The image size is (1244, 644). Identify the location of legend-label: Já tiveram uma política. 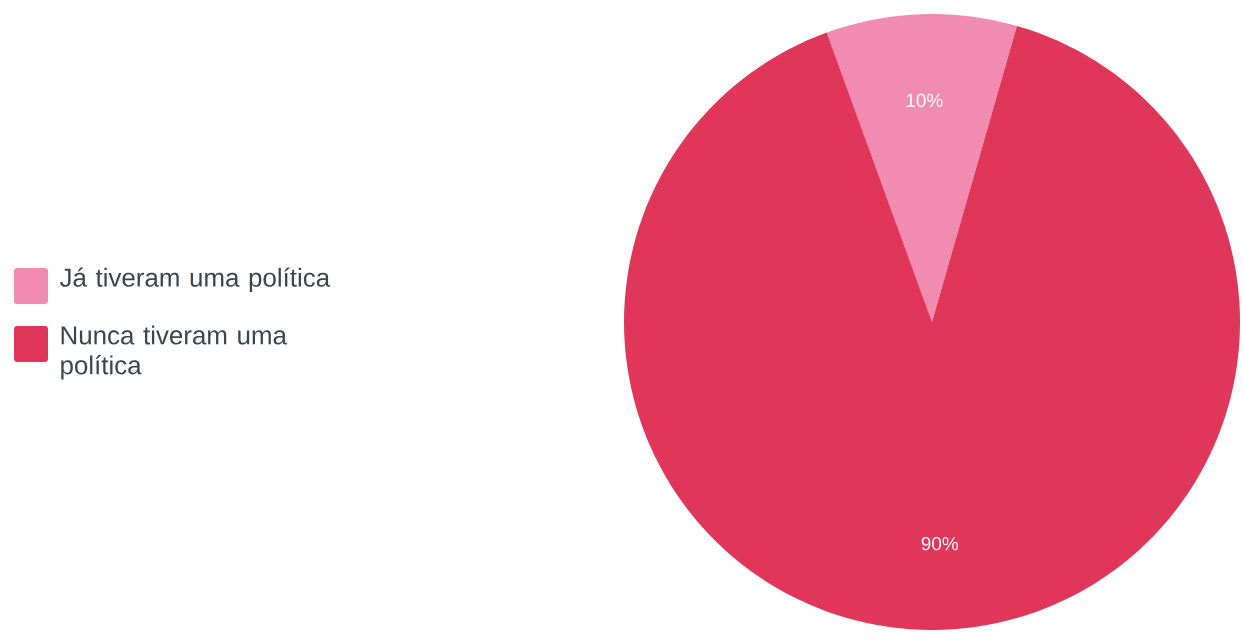
(195, 279).